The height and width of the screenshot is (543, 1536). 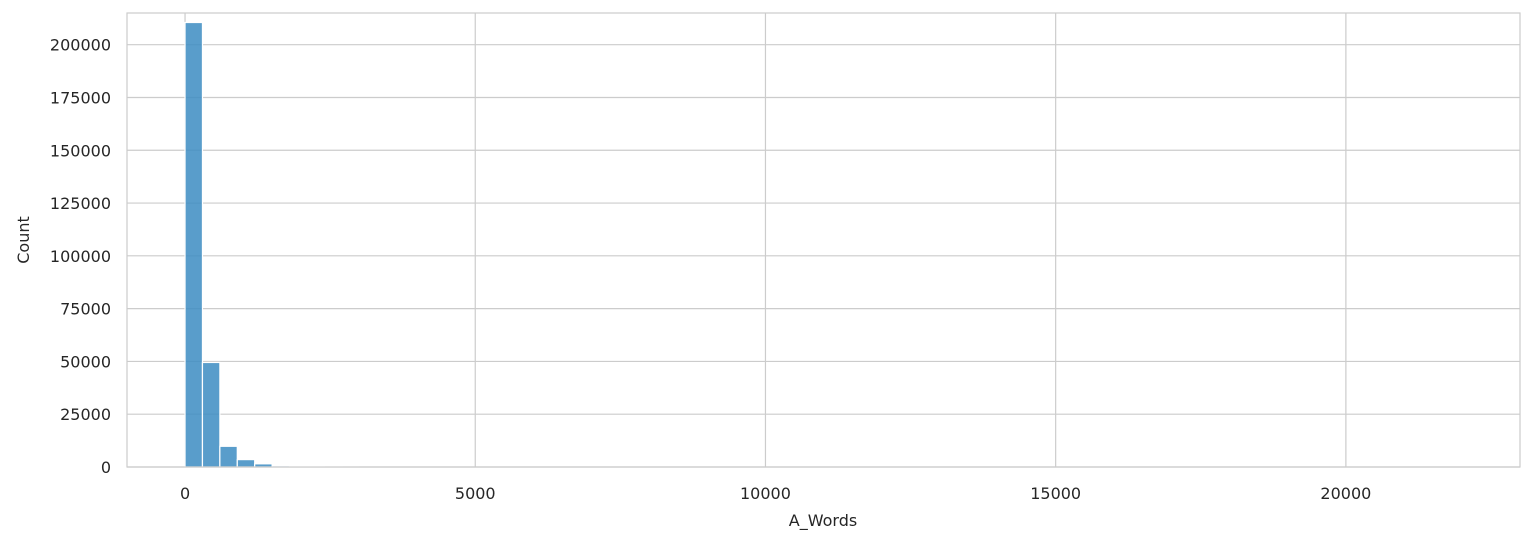 What do you see at coordinates (185, 493) in the screenshot?
I see `x-tick-label-0: 0` at bounding box center [185, 493].